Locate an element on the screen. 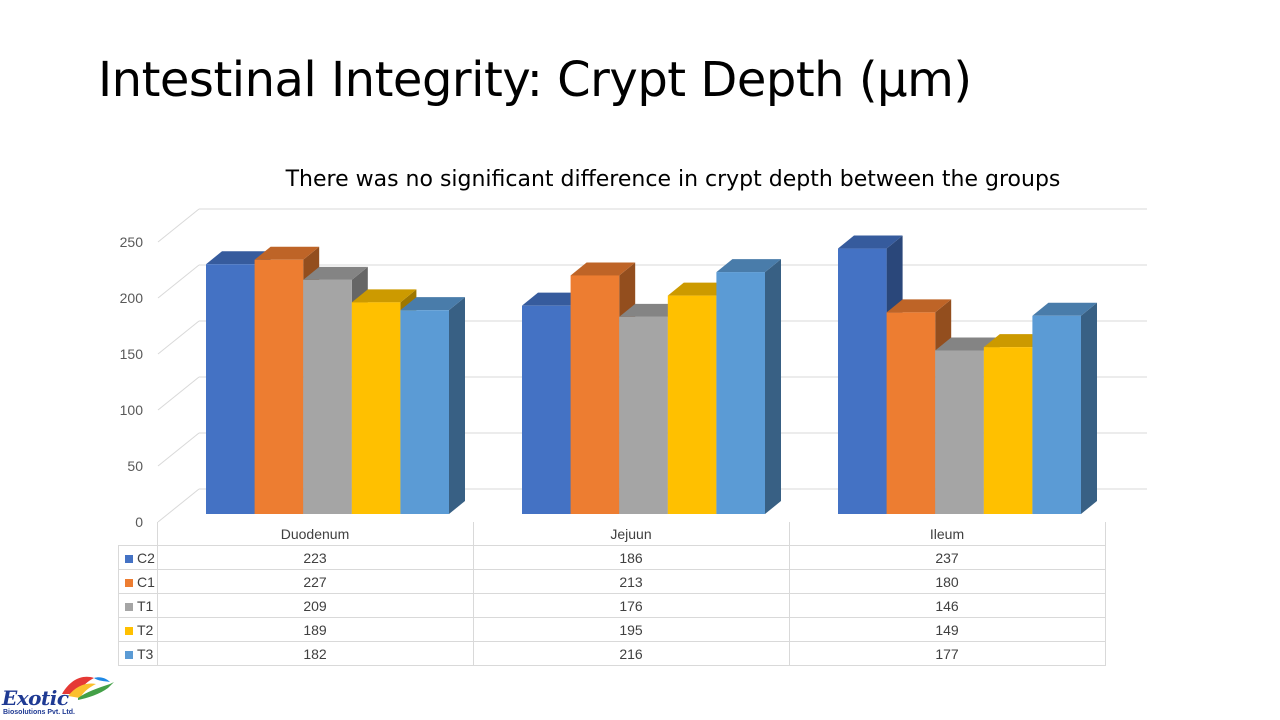 Image resolution: width=1280 pixels, height=720 pixels. table-row: T1 209 176 146 is located at coordinates (612, 605).